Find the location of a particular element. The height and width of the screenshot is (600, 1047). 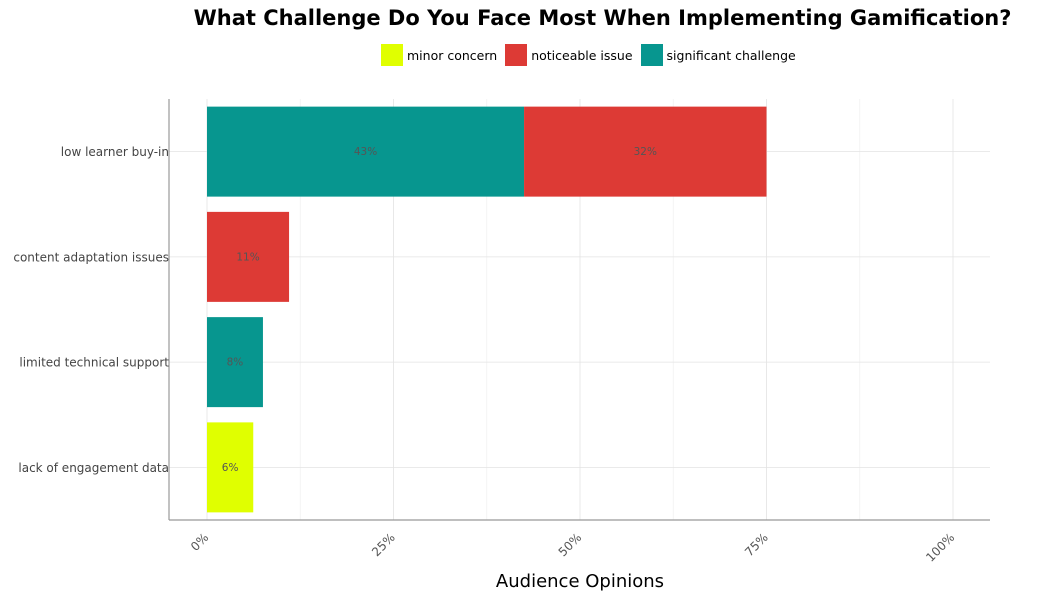

legend-item-minor-concern: minor concern is located at coordinates (439, 55).